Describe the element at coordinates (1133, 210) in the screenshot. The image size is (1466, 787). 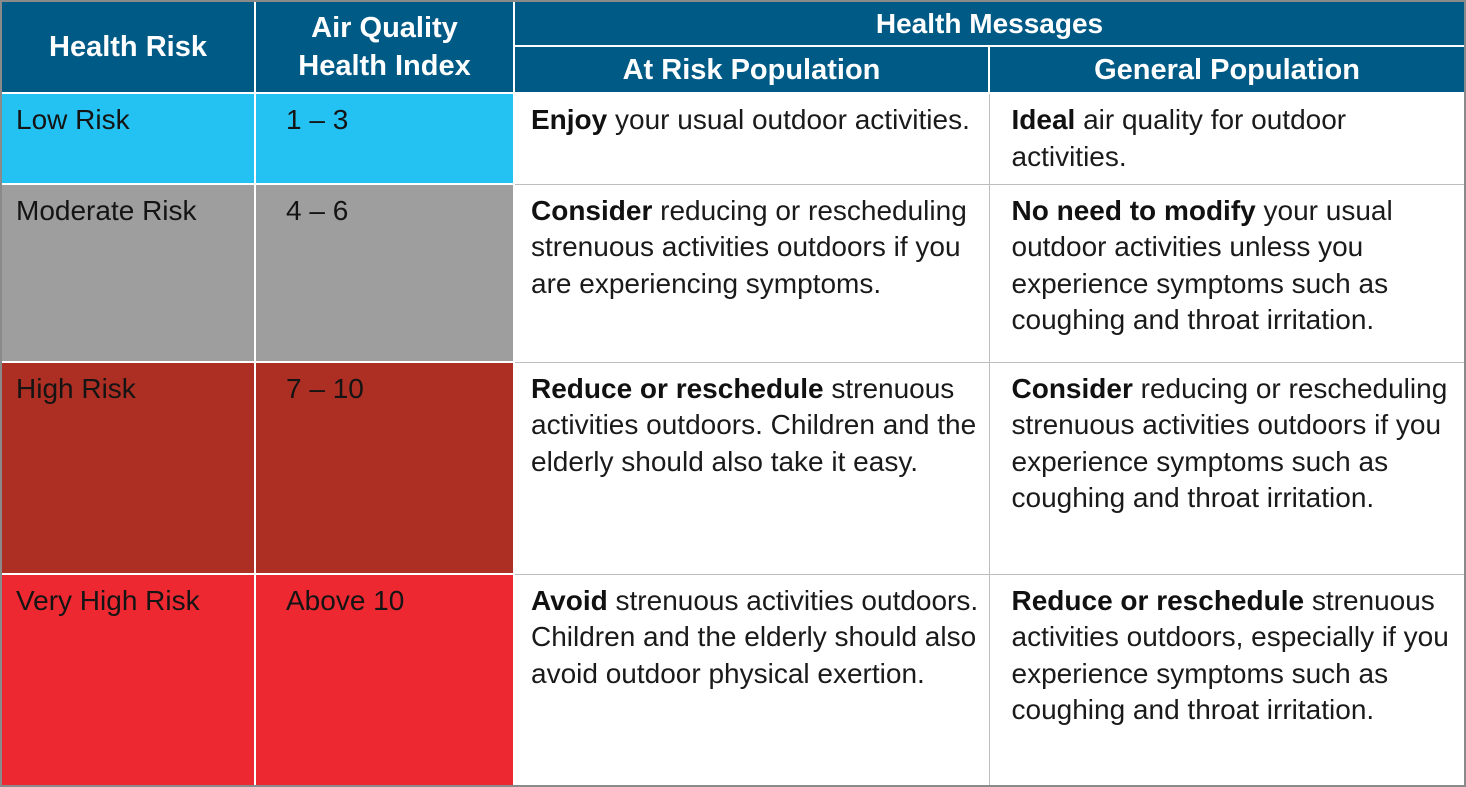
I see `general-message-emphasis: No need to modify` at that location.